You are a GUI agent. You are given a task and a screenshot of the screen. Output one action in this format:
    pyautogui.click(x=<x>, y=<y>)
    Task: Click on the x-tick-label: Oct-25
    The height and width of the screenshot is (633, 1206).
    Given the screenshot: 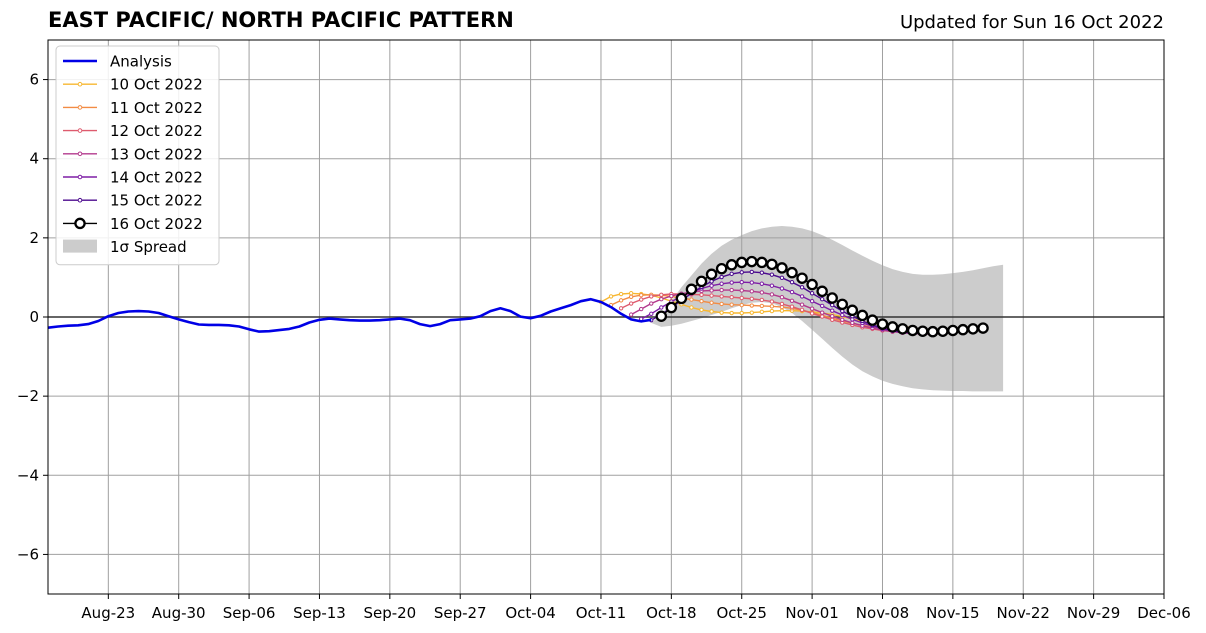 What is the action you would take?
    pyautogui.click(x=742, y=613)
    